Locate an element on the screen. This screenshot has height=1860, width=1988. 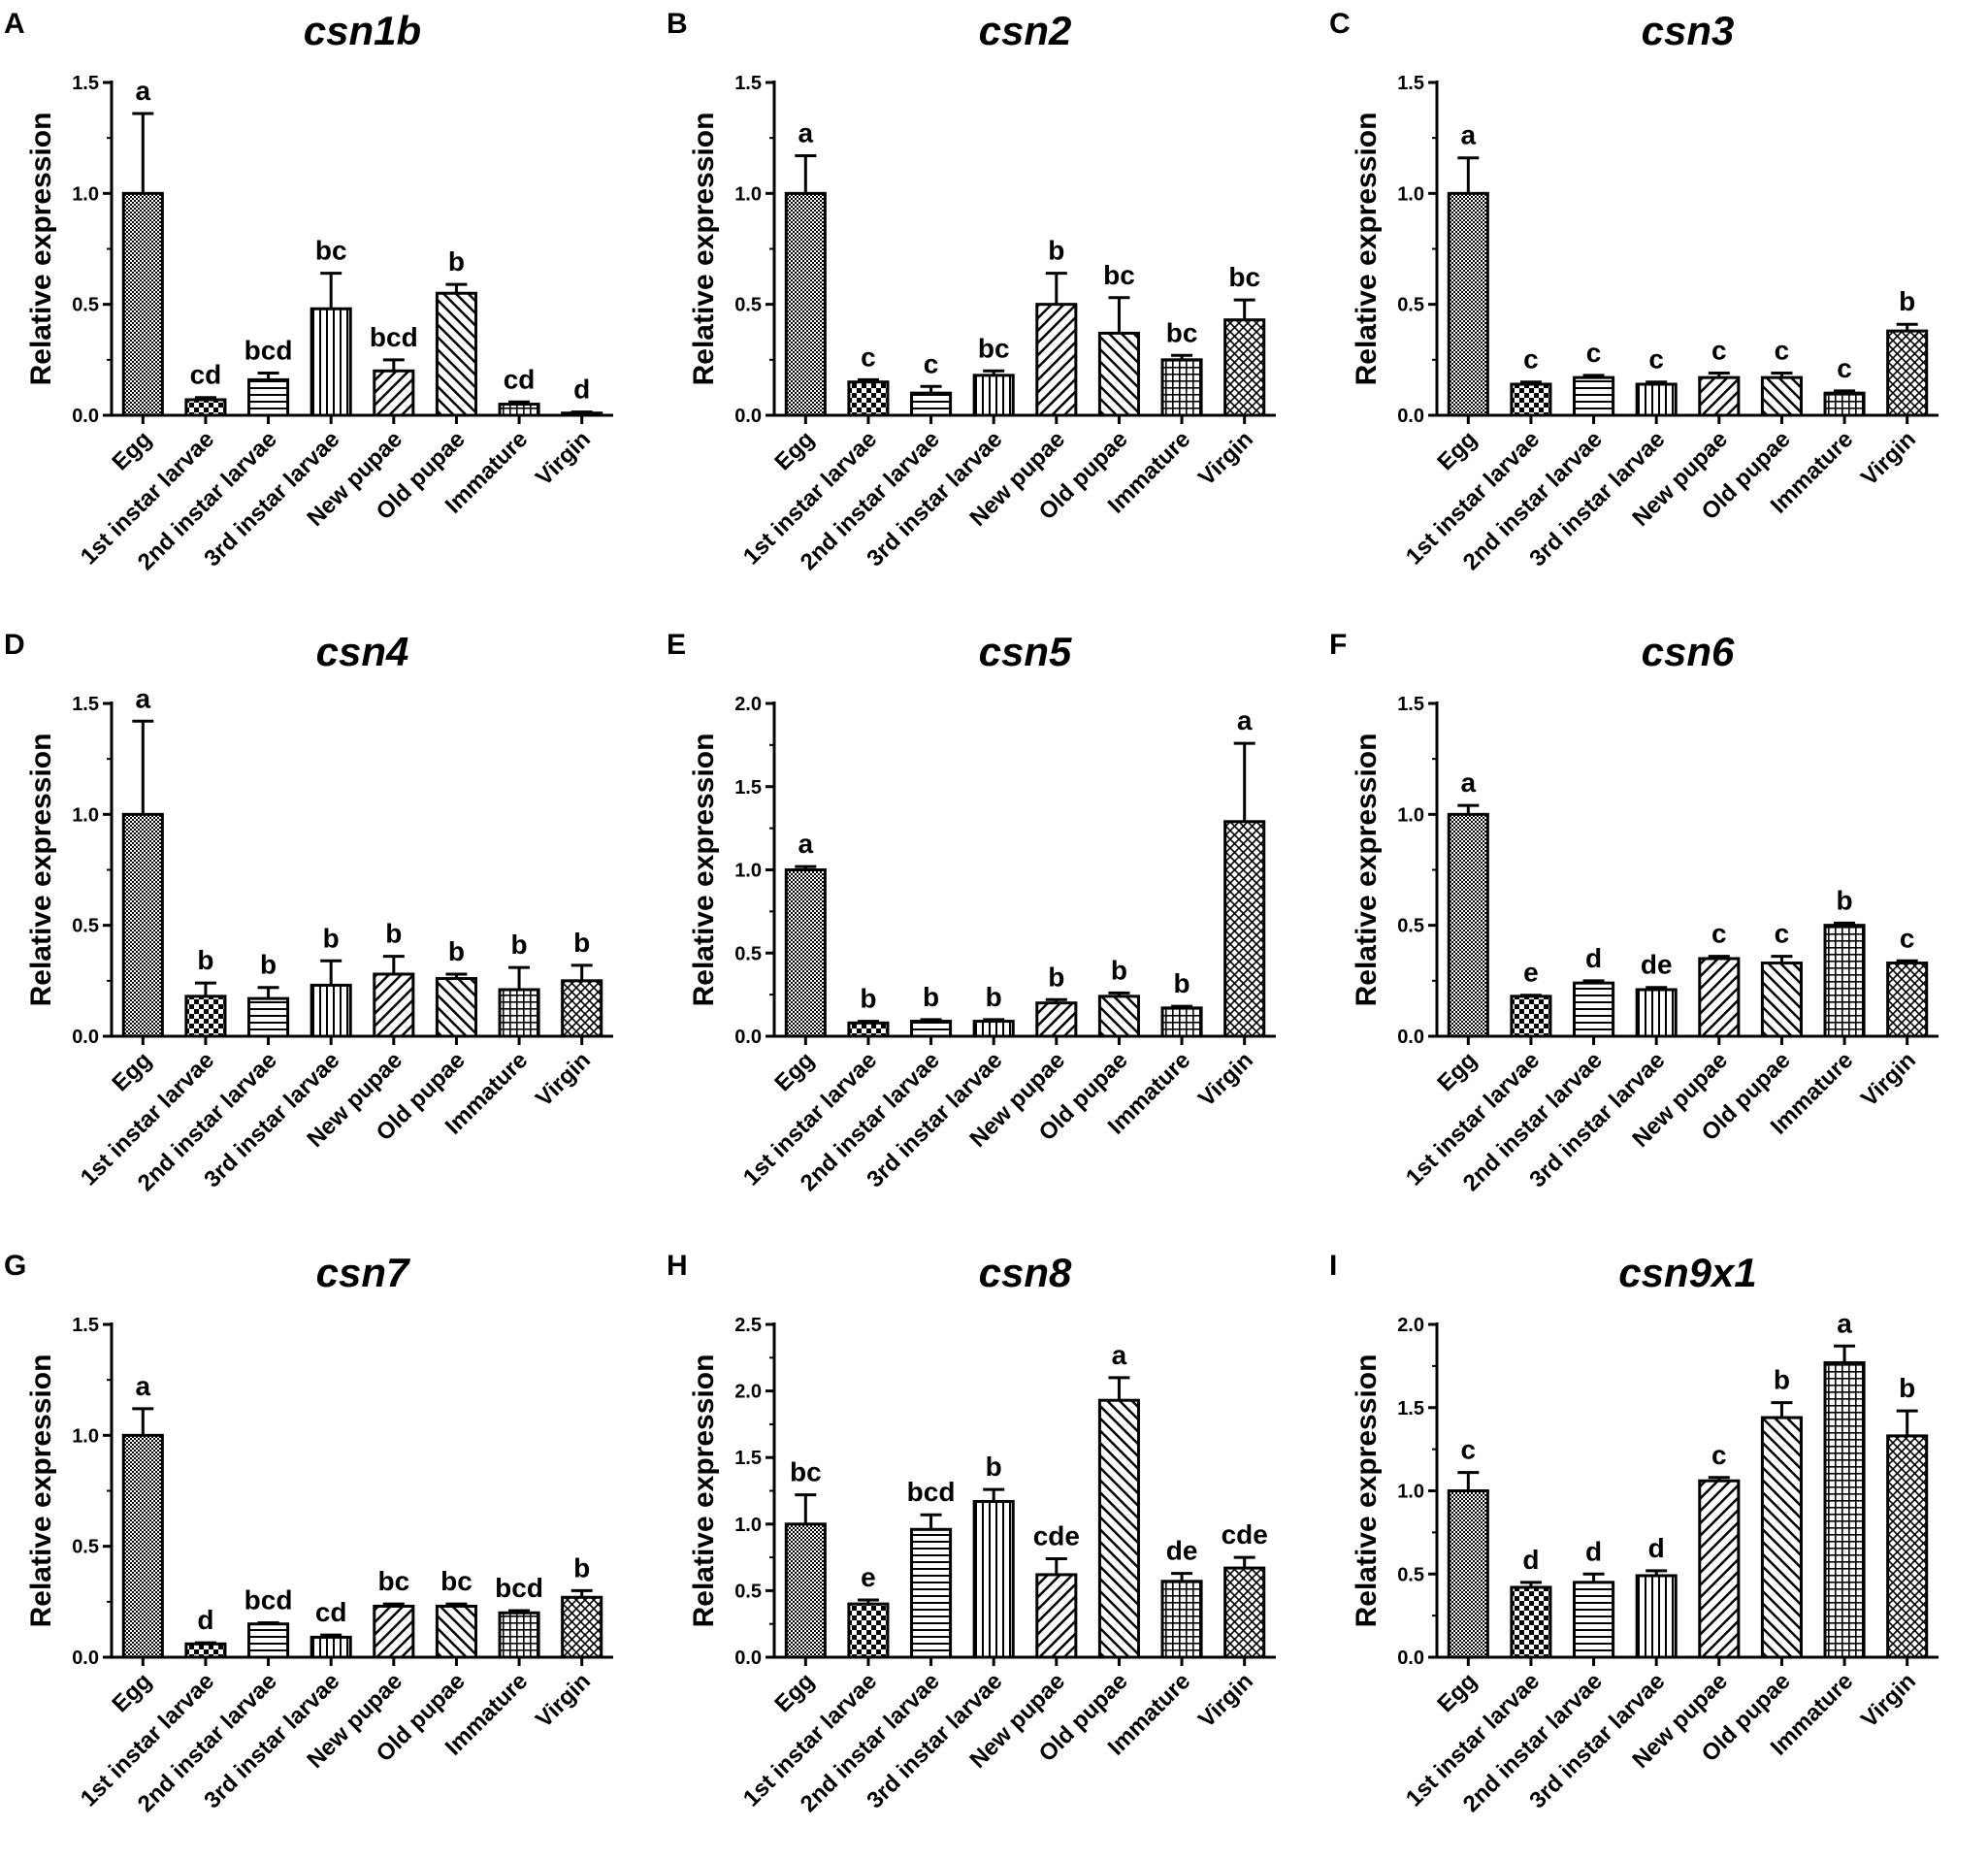
panel-f-significance-label: de is located at coordinates (1657, 965).